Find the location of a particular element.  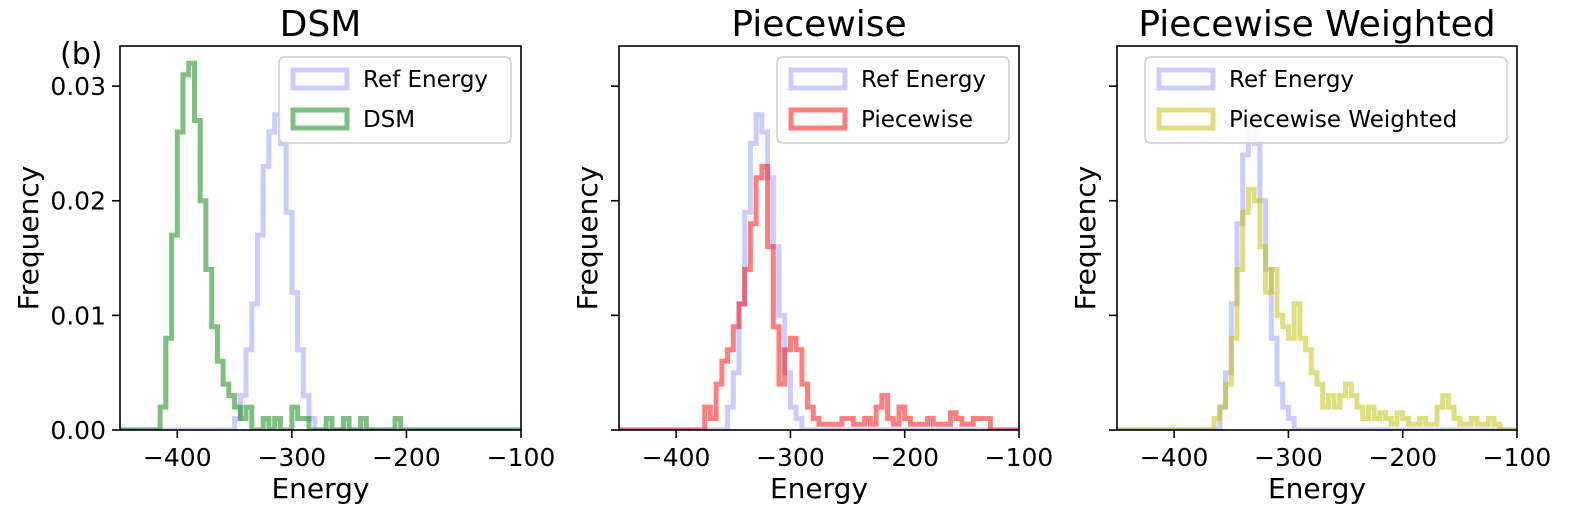

legend: Ref Energy Piecewise Weighted is located at coordinates (1326, 100).